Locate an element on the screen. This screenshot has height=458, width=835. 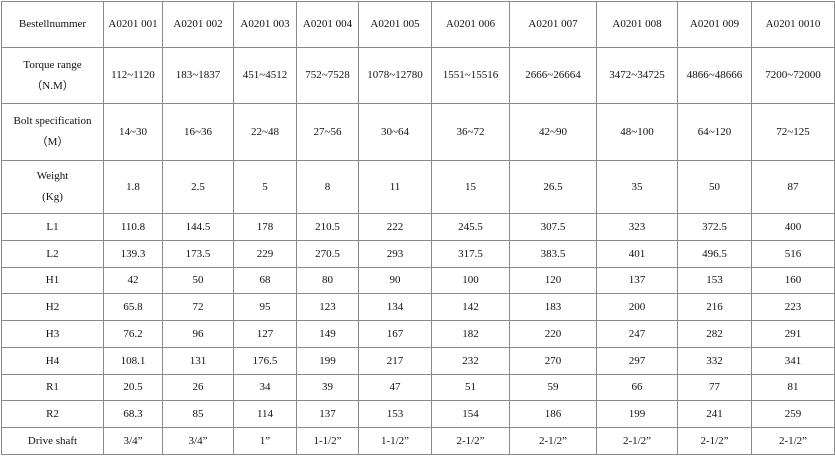
column-header: A0201 004 is located at coordinates (327, 24).